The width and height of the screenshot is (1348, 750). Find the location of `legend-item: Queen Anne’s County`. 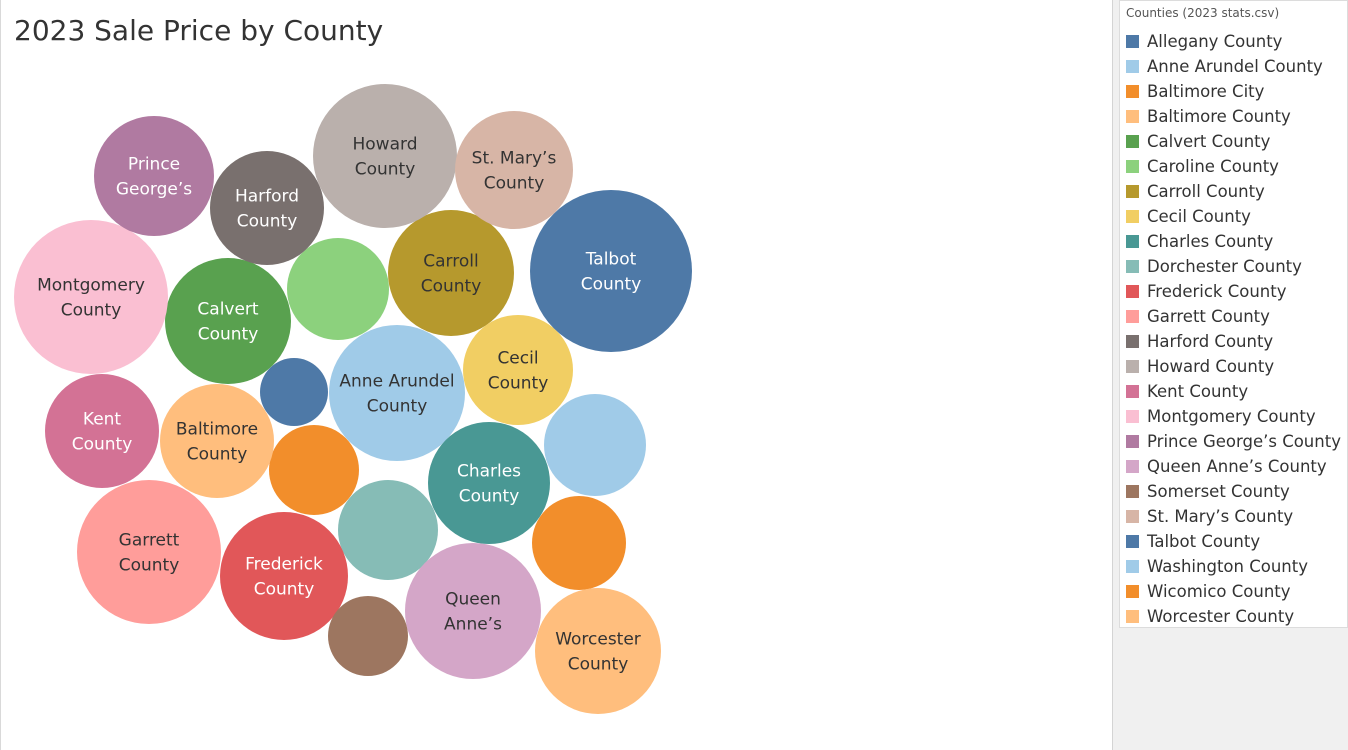

legend-item: Queen Anne’s County is located at coordinates (1230, 466).